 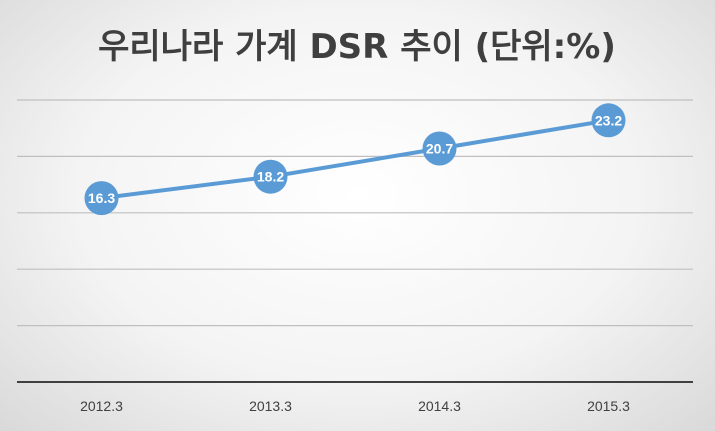 I want to click on x-tick-label: 2013.3, so click(x=270, y=406).